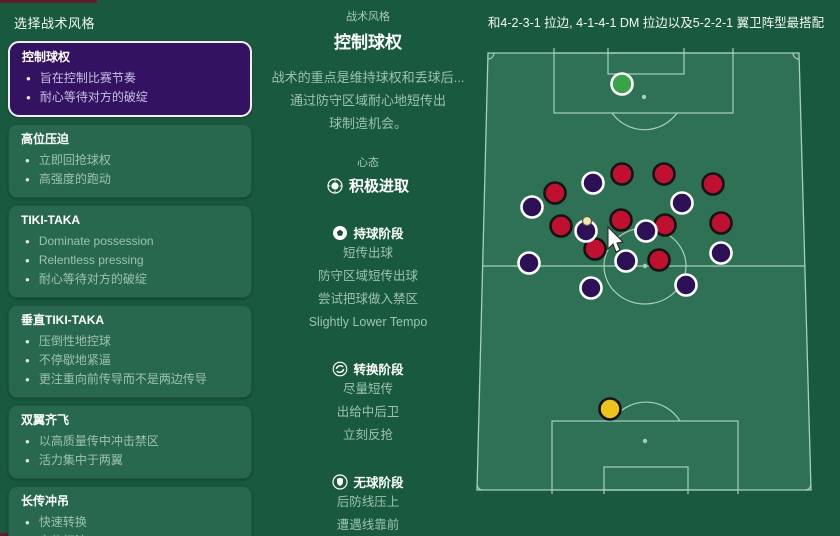  What do you see at coordinates (368, 412) in the screenshot?
I see `phase-instruction: 出给中后卫` at bounding box center [368, 412].